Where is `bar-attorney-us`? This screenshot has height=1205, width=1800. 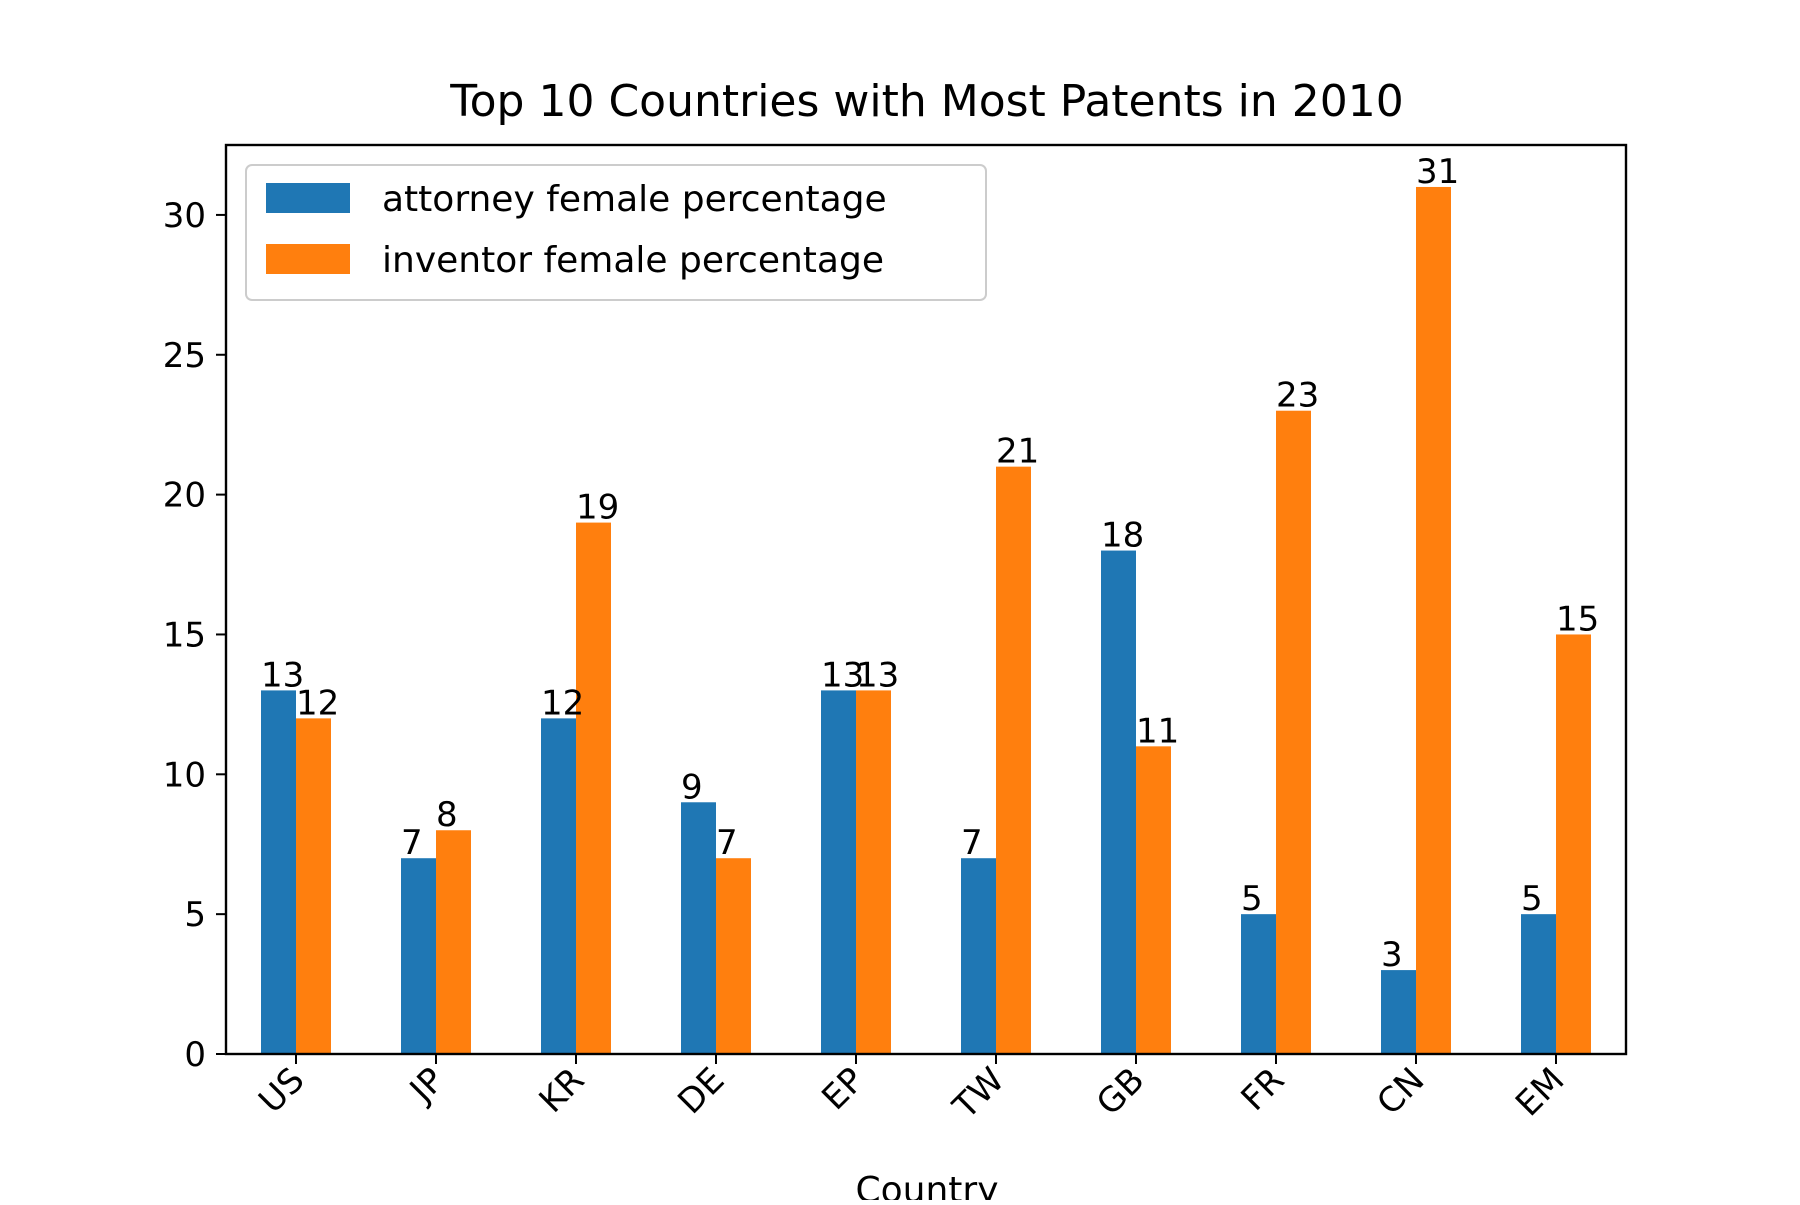
bar-attorney-us is located at coordinates (278, 872).